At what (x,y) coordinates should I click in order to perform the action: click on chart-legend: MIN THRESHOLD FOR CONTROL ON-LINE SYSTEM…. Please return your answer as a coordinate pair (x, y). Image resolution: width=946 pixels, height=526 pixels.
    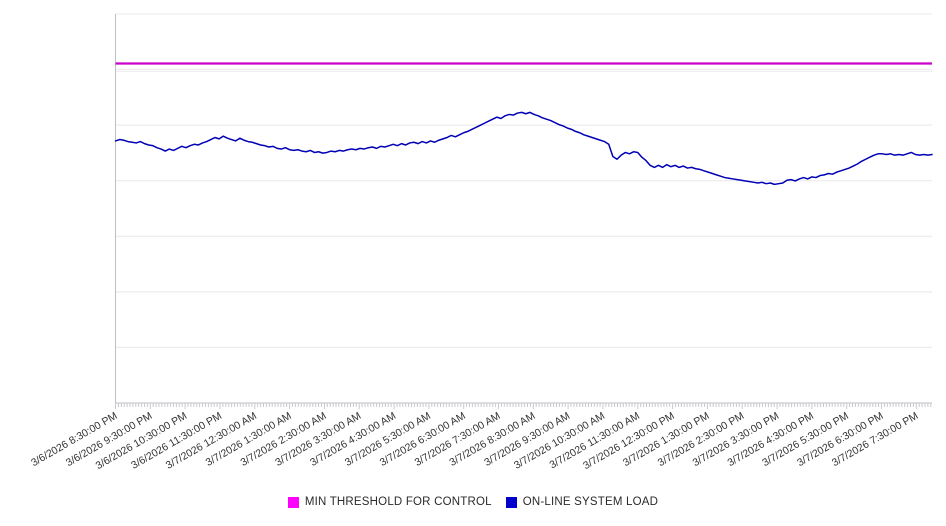
    Looking at the image, I should click on (473, 502).